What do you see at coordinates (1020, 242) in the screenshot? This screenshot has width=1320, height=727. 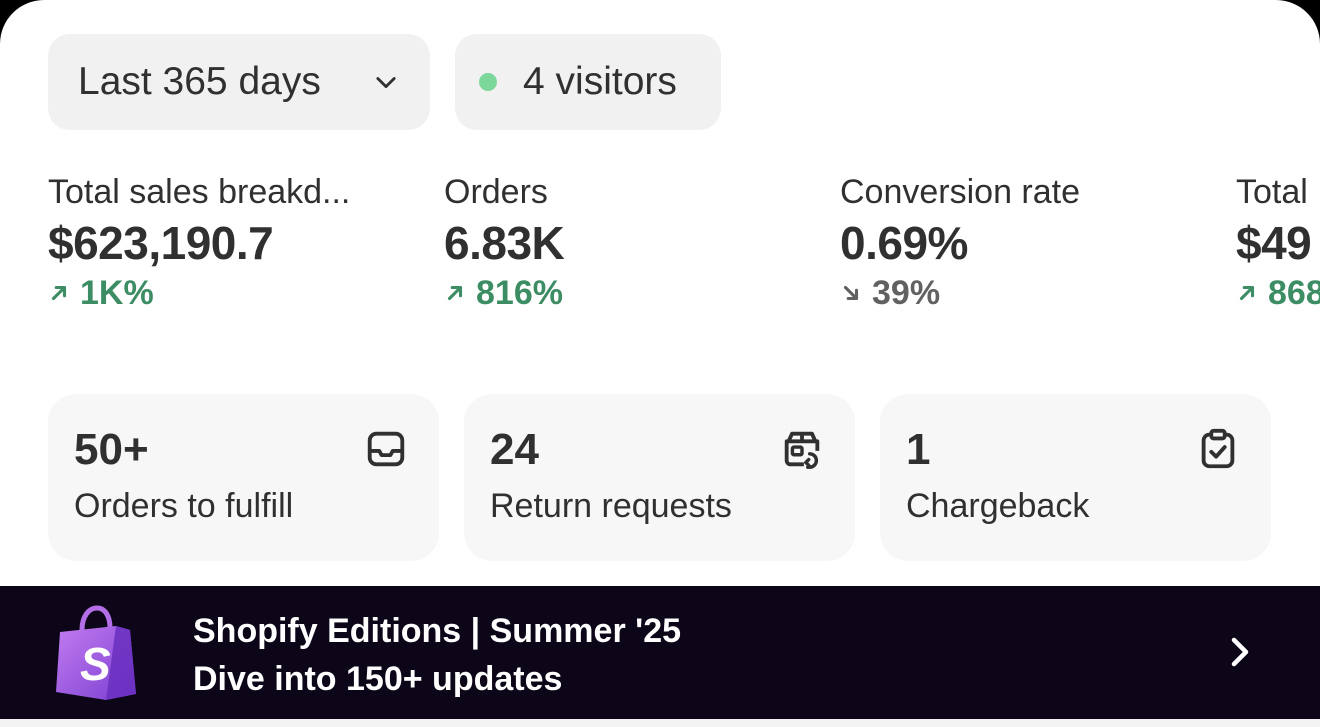 I see `metric-conversion-rate: Conversion rate 0.69% 39%` at bounding box center [1020, 242].